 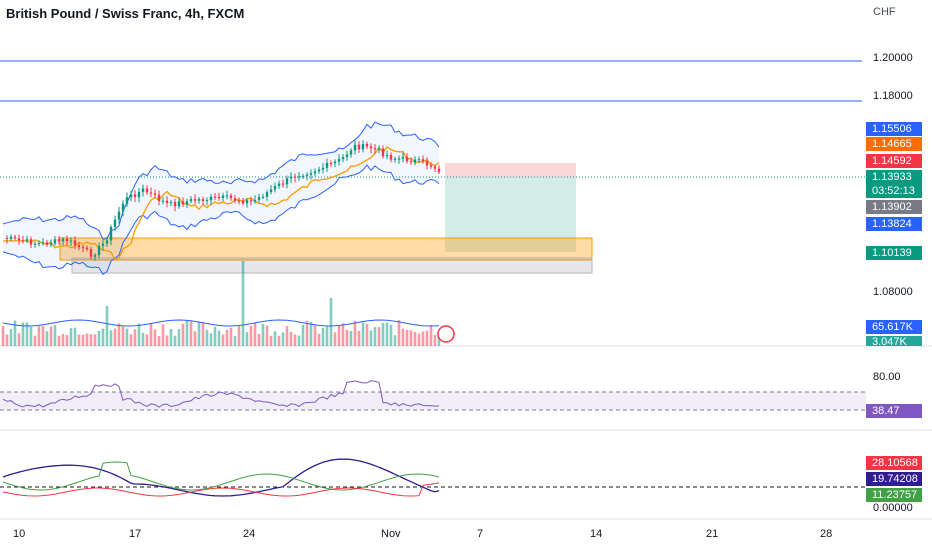 What do you see at coordinates (326, 249) in the screenshot?
I see `demand-zone` at bounding box center [326, 249].